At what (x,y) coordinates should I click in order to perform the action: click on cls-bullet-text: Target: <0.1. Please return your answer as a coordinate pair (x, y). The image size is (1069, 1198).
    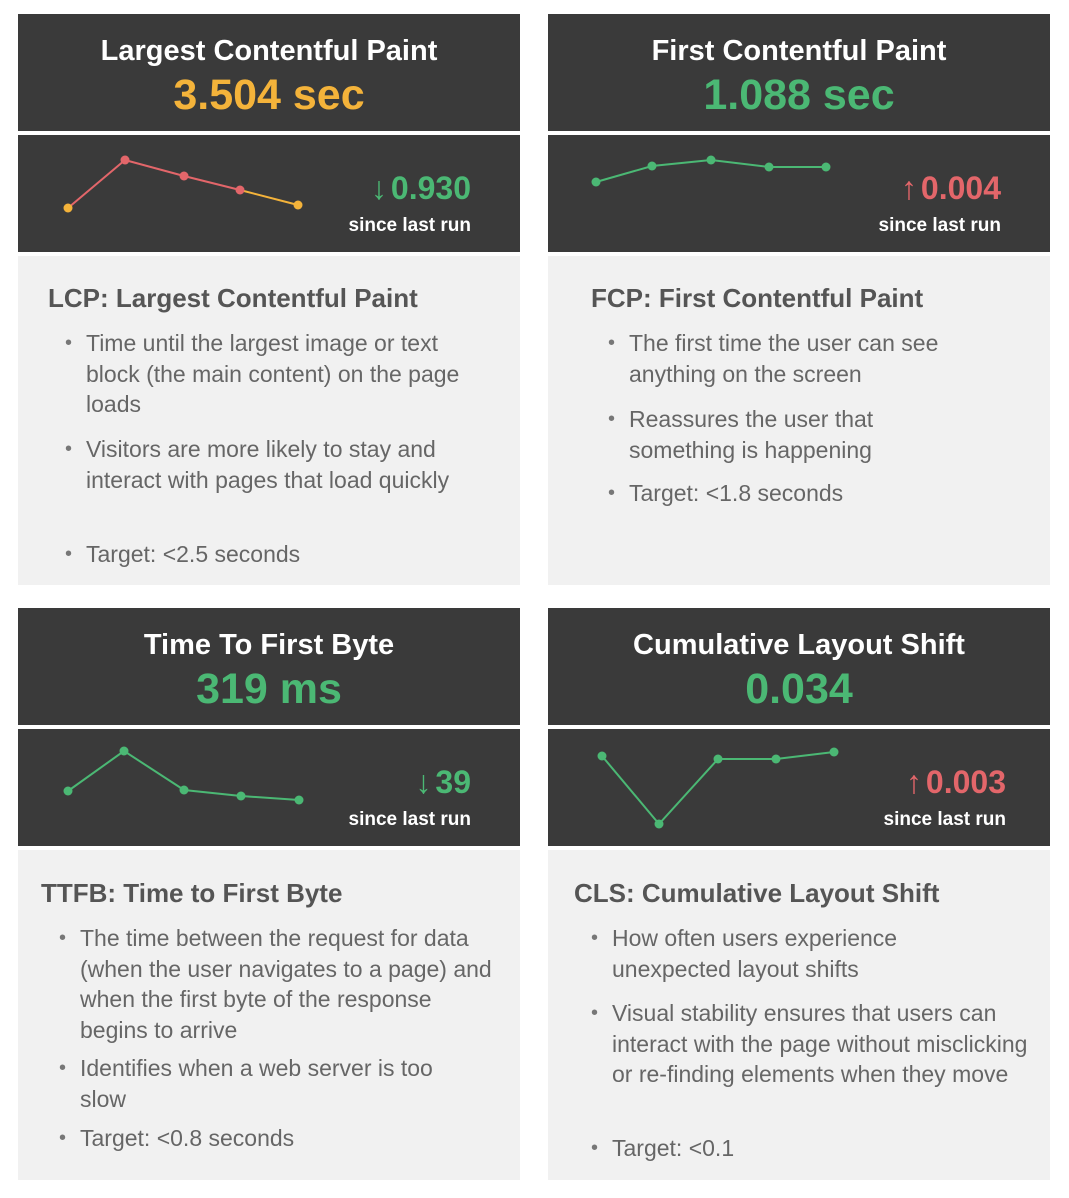
    Looking at the image, I should click on (673, 1148).